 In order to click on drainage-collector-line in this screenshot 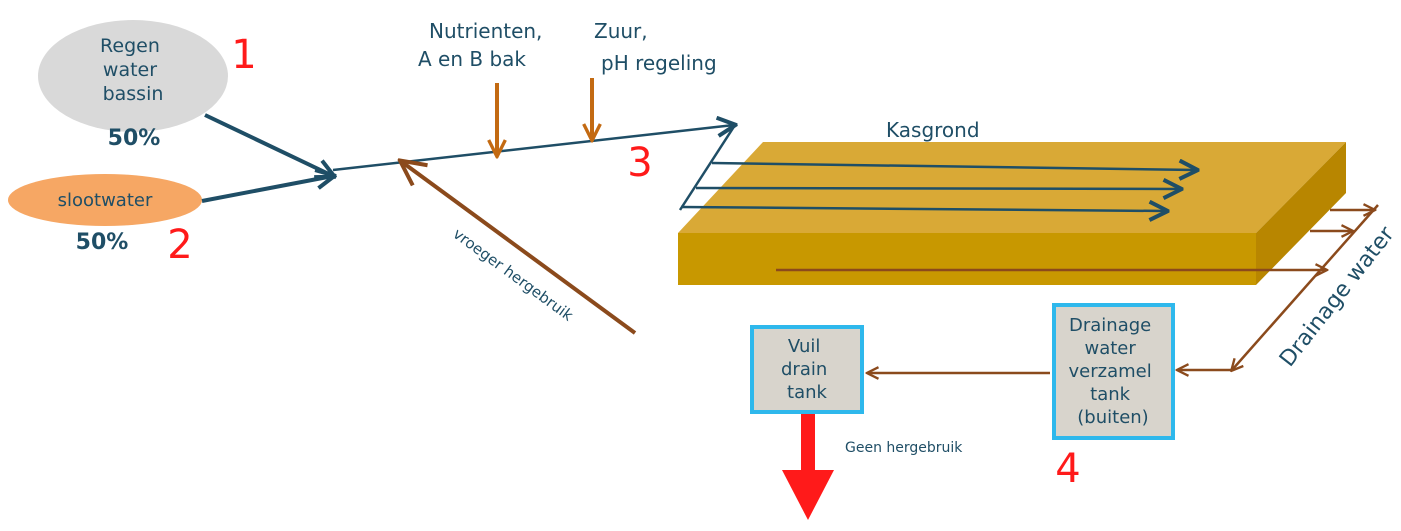, I will do `click(1305, 287)`.